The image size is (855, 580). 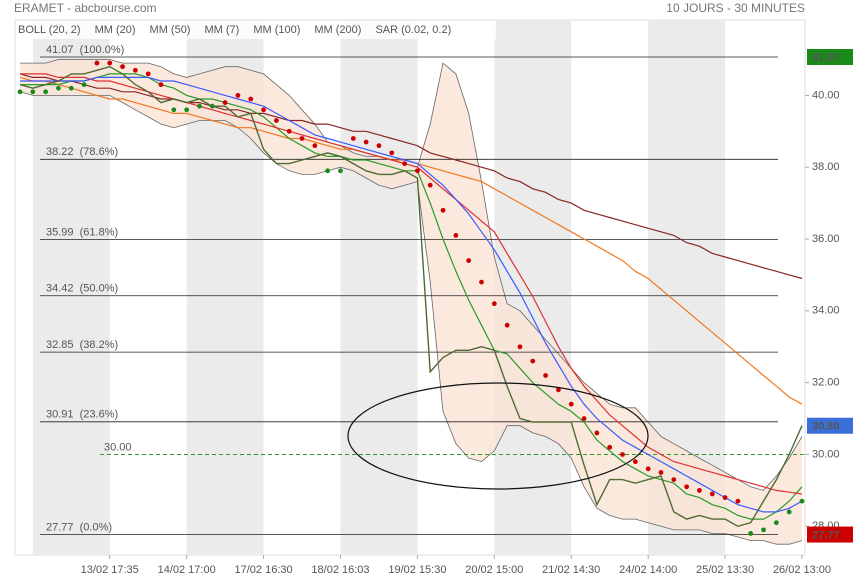 I want to click on y-tick-label: 38.00, so click(x=826, y=167).